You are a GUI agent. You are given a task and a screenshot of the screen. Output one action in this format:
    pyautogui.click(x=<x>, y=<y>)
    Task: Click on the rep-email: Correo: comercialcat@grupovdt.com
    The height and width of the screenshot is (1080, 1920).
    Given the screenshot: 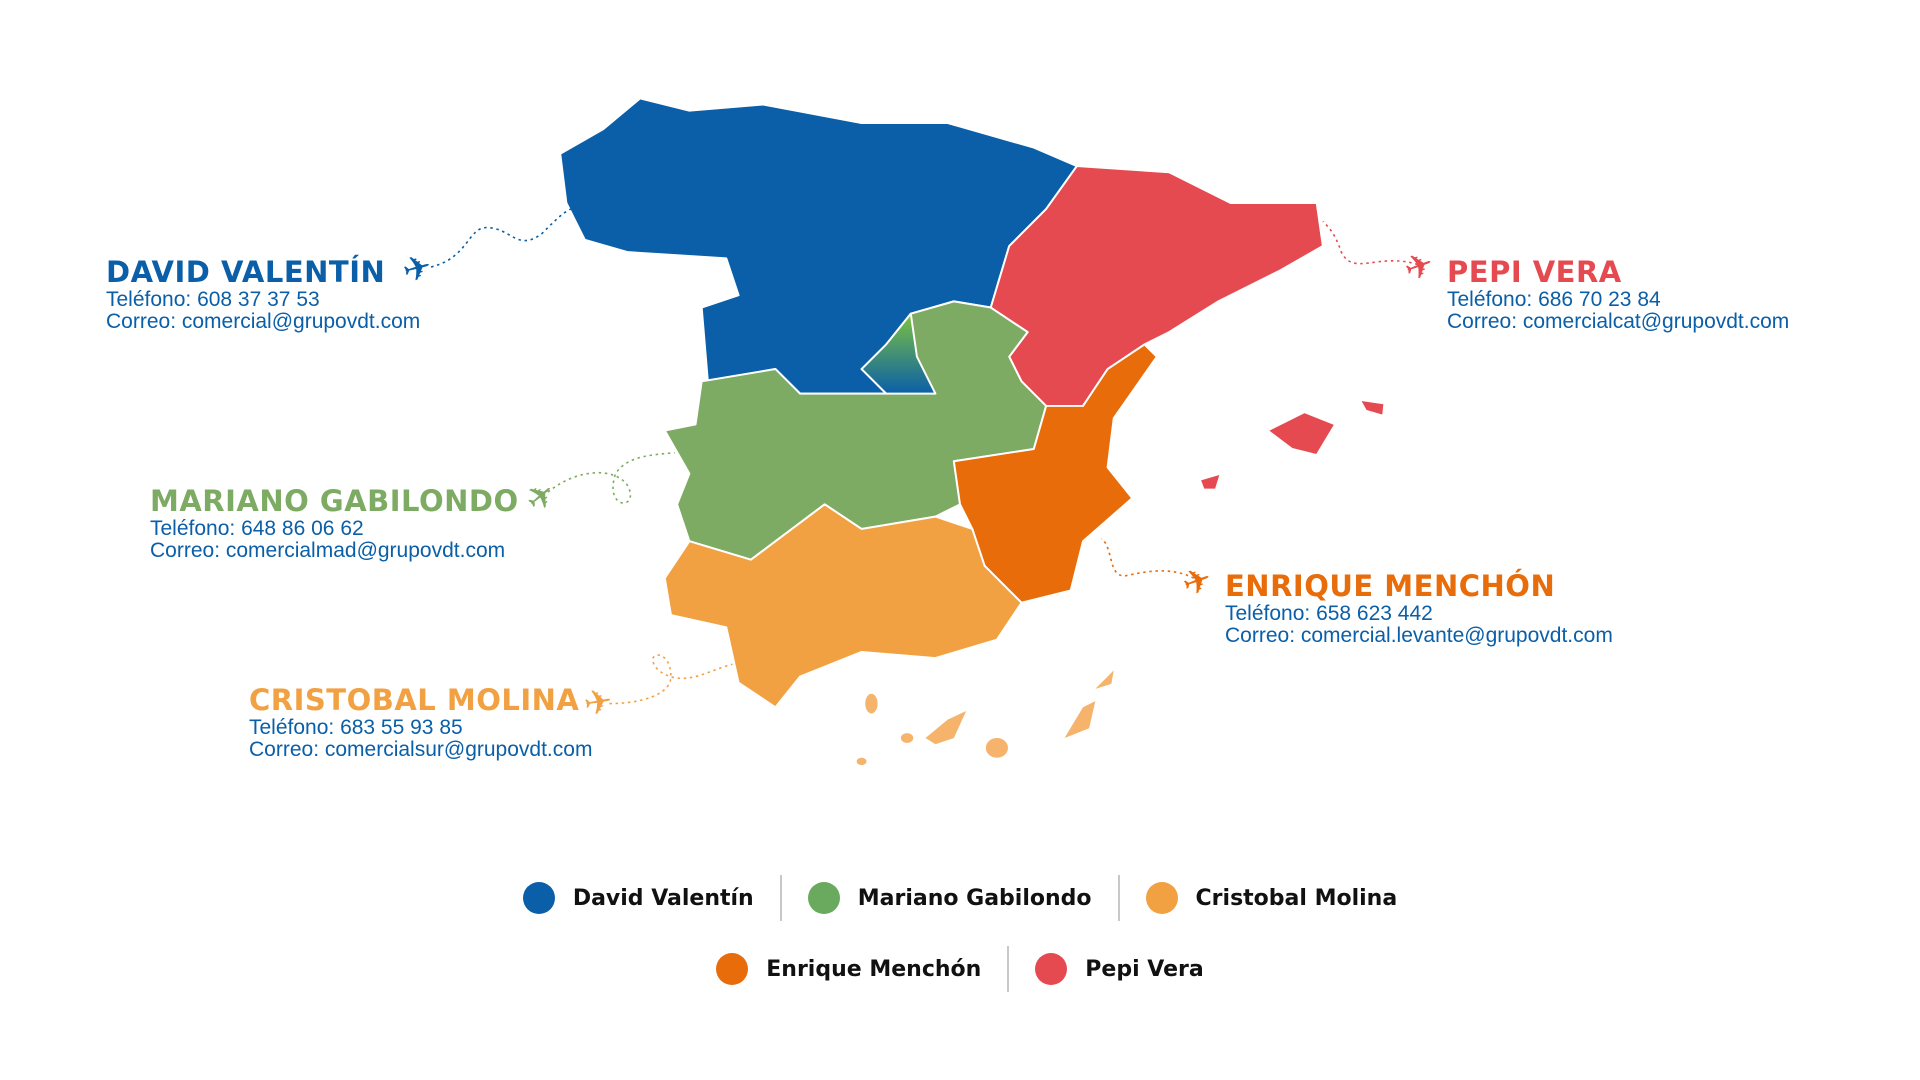 What is the action you would take?
    pyautogui.click(x=1618, y=321)
    